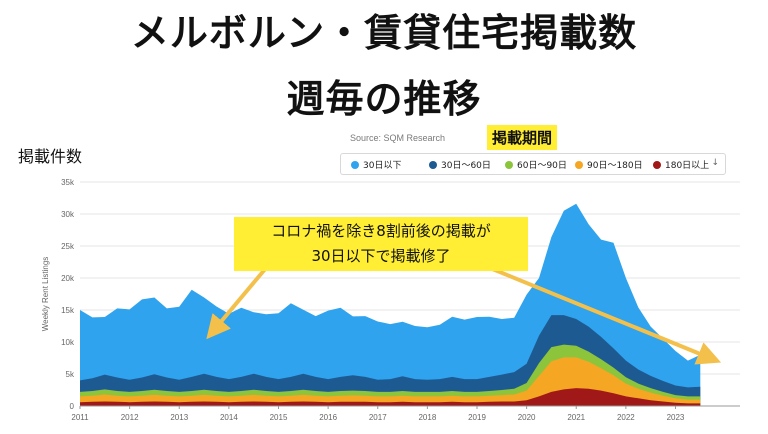 The width and height of the screenshot is (768, 434). I want to click on y-axis-label: Weekly Rent Listings, so click(45, 294).